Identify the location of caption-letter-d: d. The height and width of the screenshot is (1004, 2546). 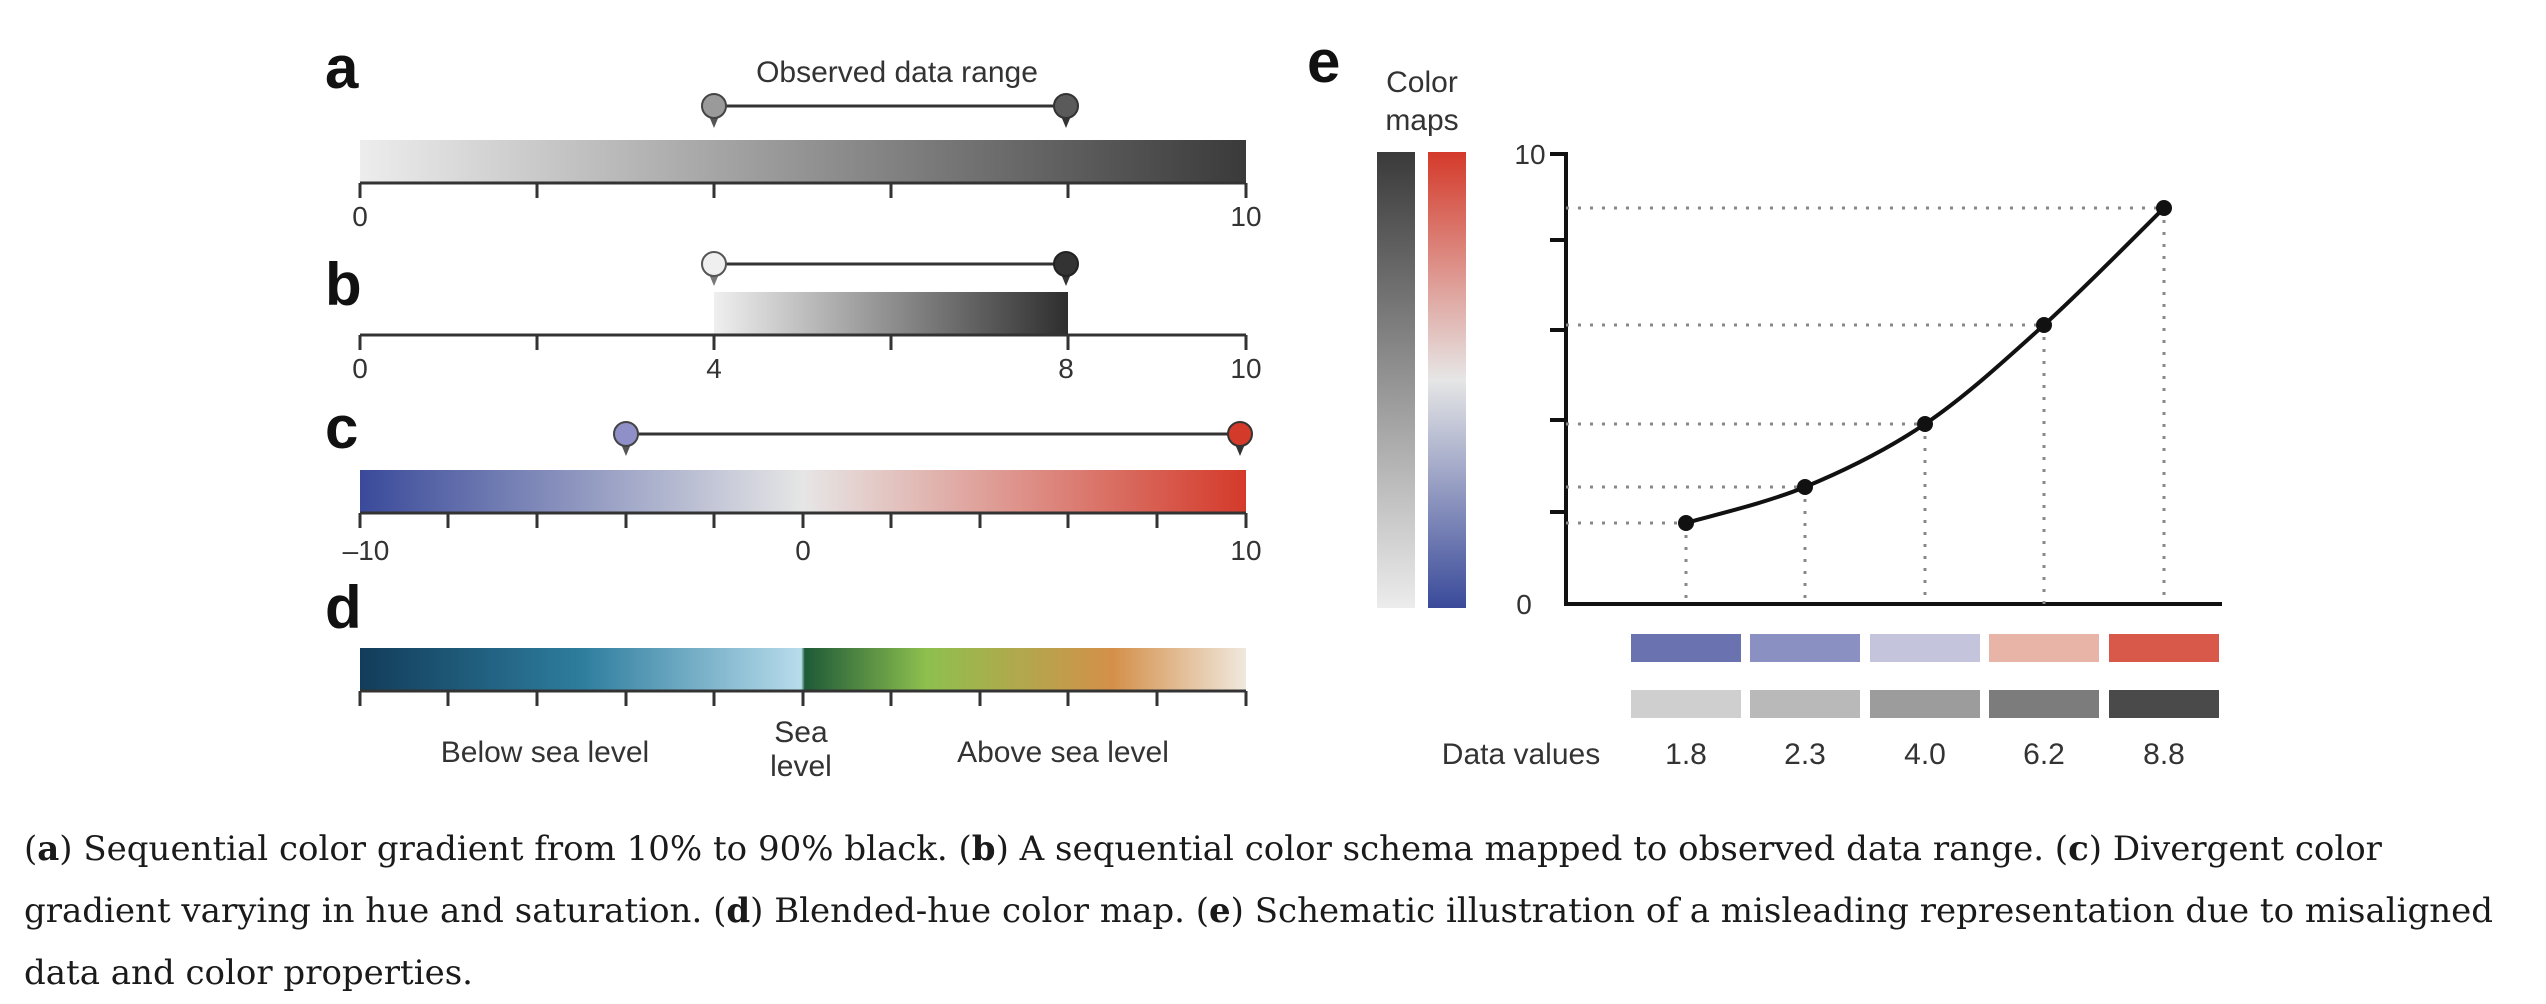
(738, 911).